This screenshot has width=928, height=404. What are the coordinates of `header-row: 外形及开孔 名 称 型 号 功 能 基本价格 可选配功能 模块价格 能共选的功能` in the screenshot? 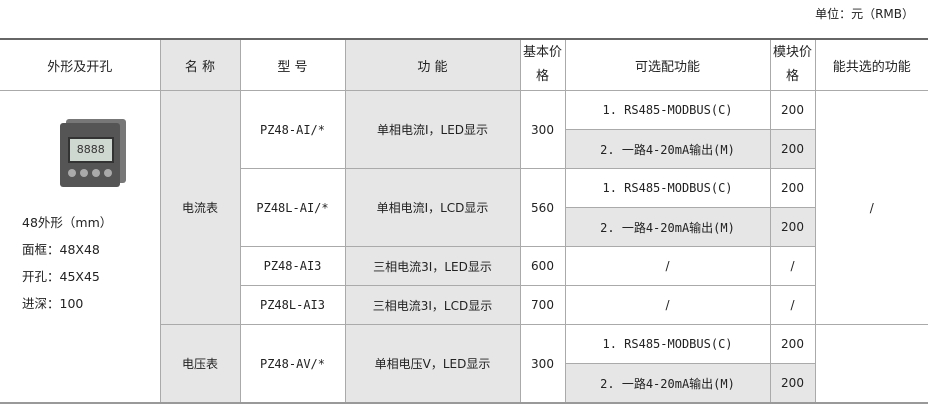 It's located at (464, 64).